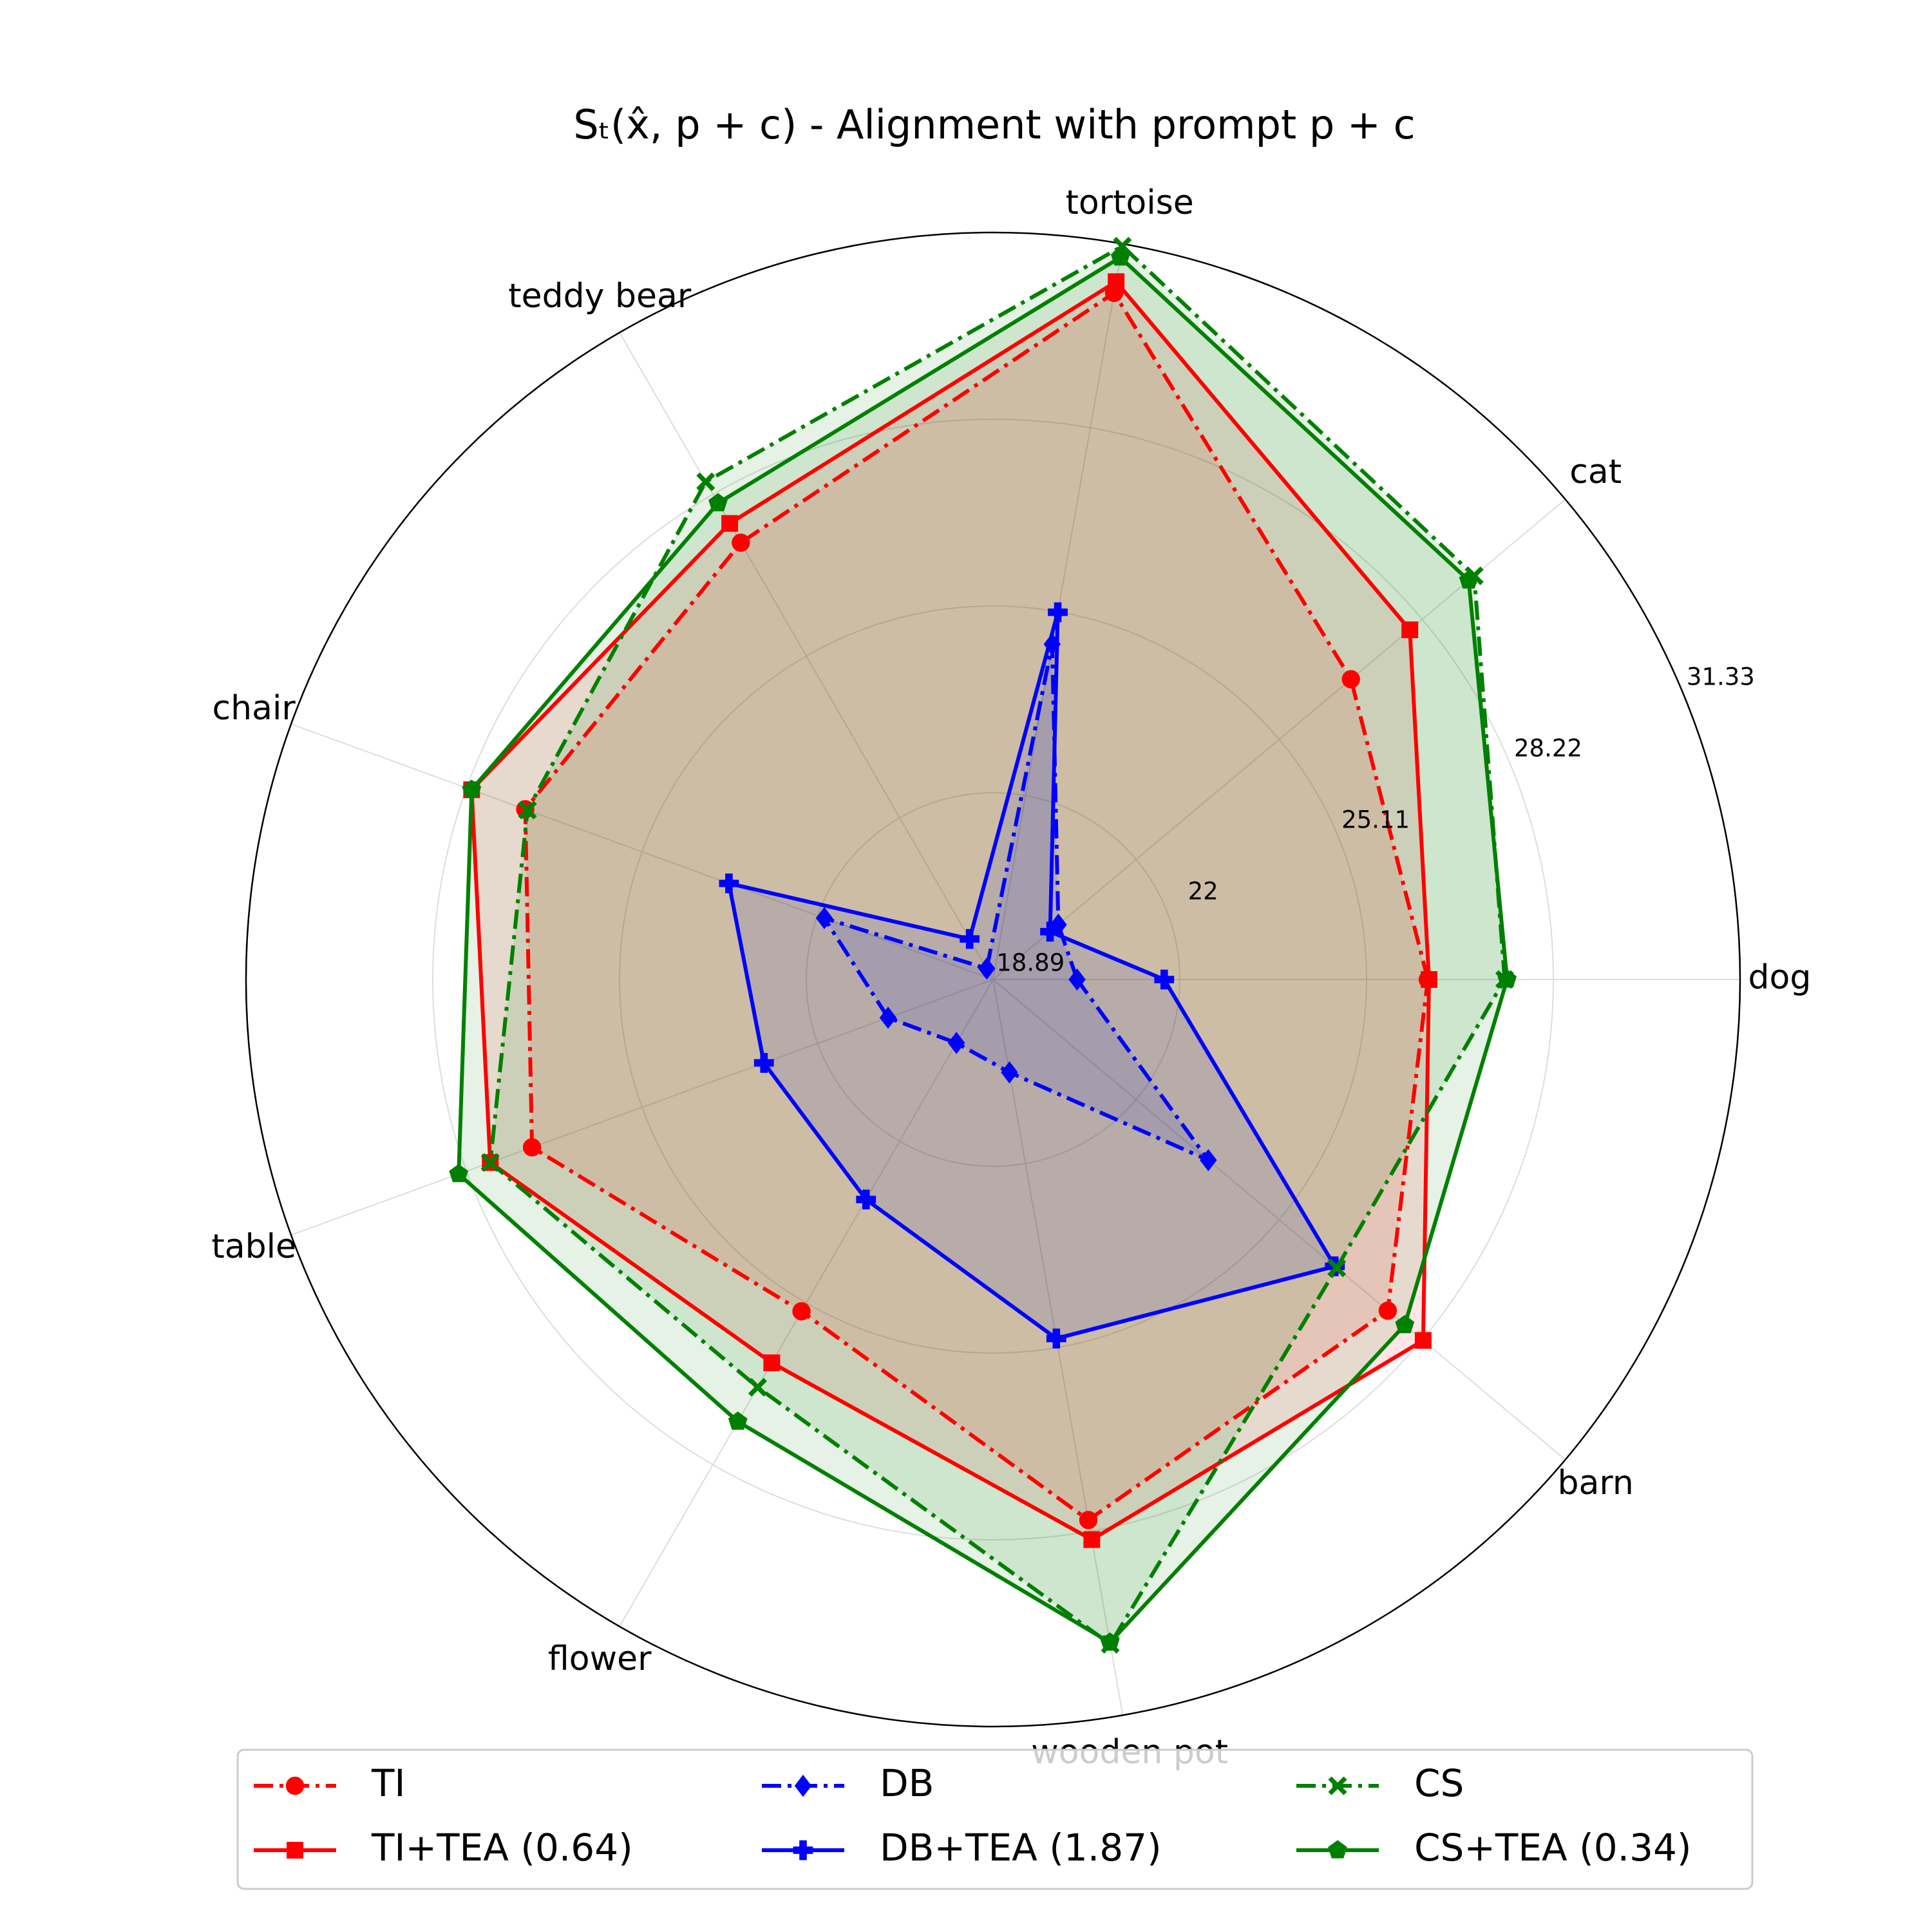 Image resolution: width=1932 pixels, height=1932 pixels. What do you see at coordinates (388, 1783) in the screenshot?
I see `legend-label: TI` at bounding box center [388, 1783].